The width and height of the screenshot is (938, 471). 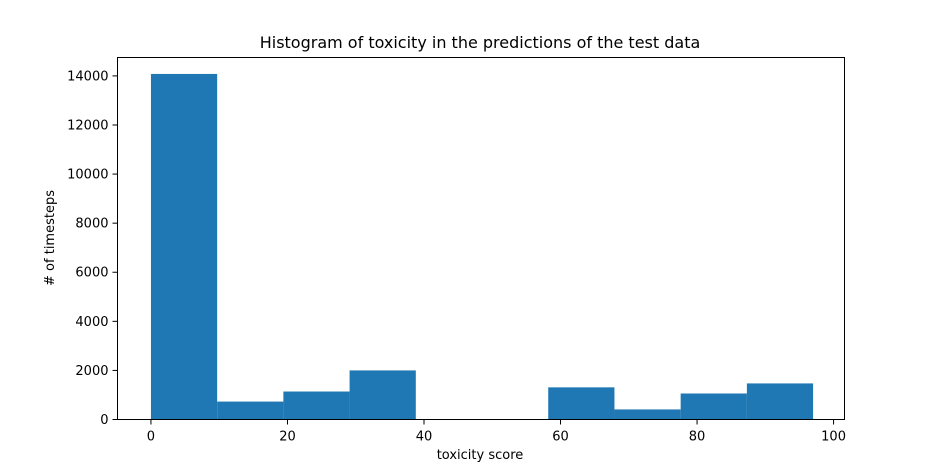 I want to click on x-tick-label: 20, so click(x=287, y=437).